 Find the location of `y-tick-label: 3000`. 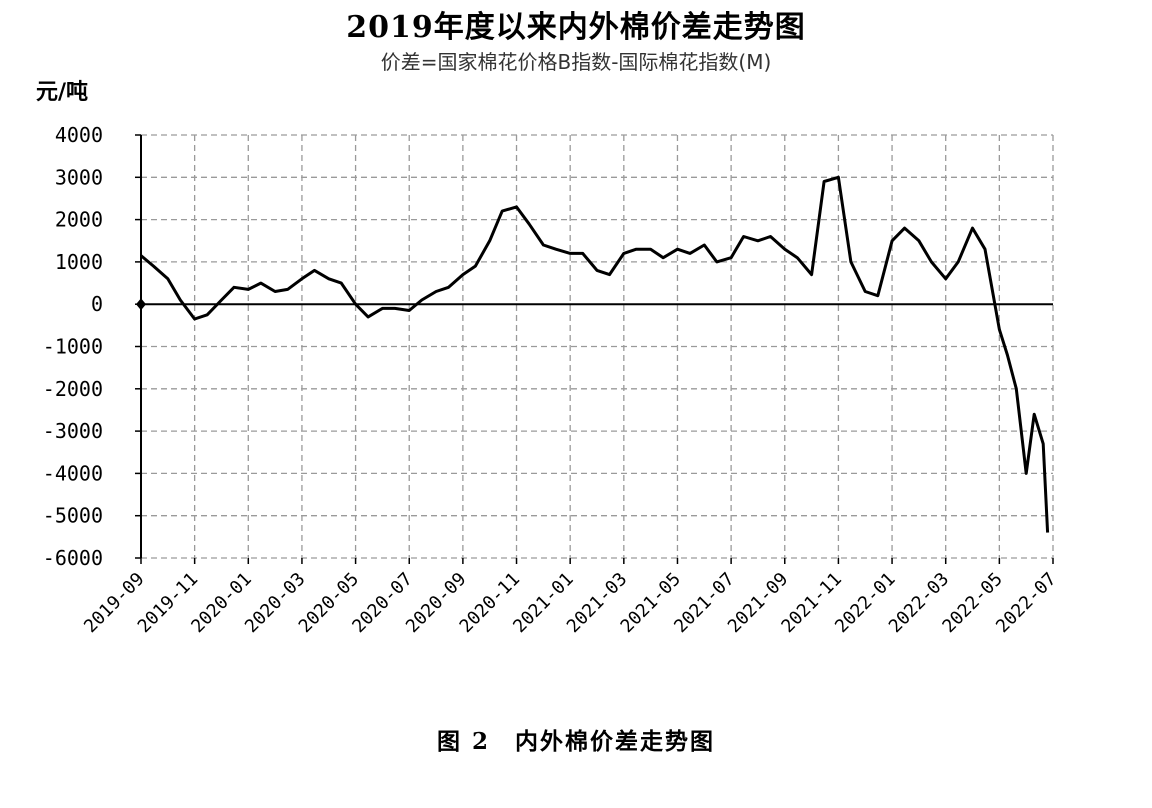

y-tick-label: 3000 is located at coordinates (79, 177).